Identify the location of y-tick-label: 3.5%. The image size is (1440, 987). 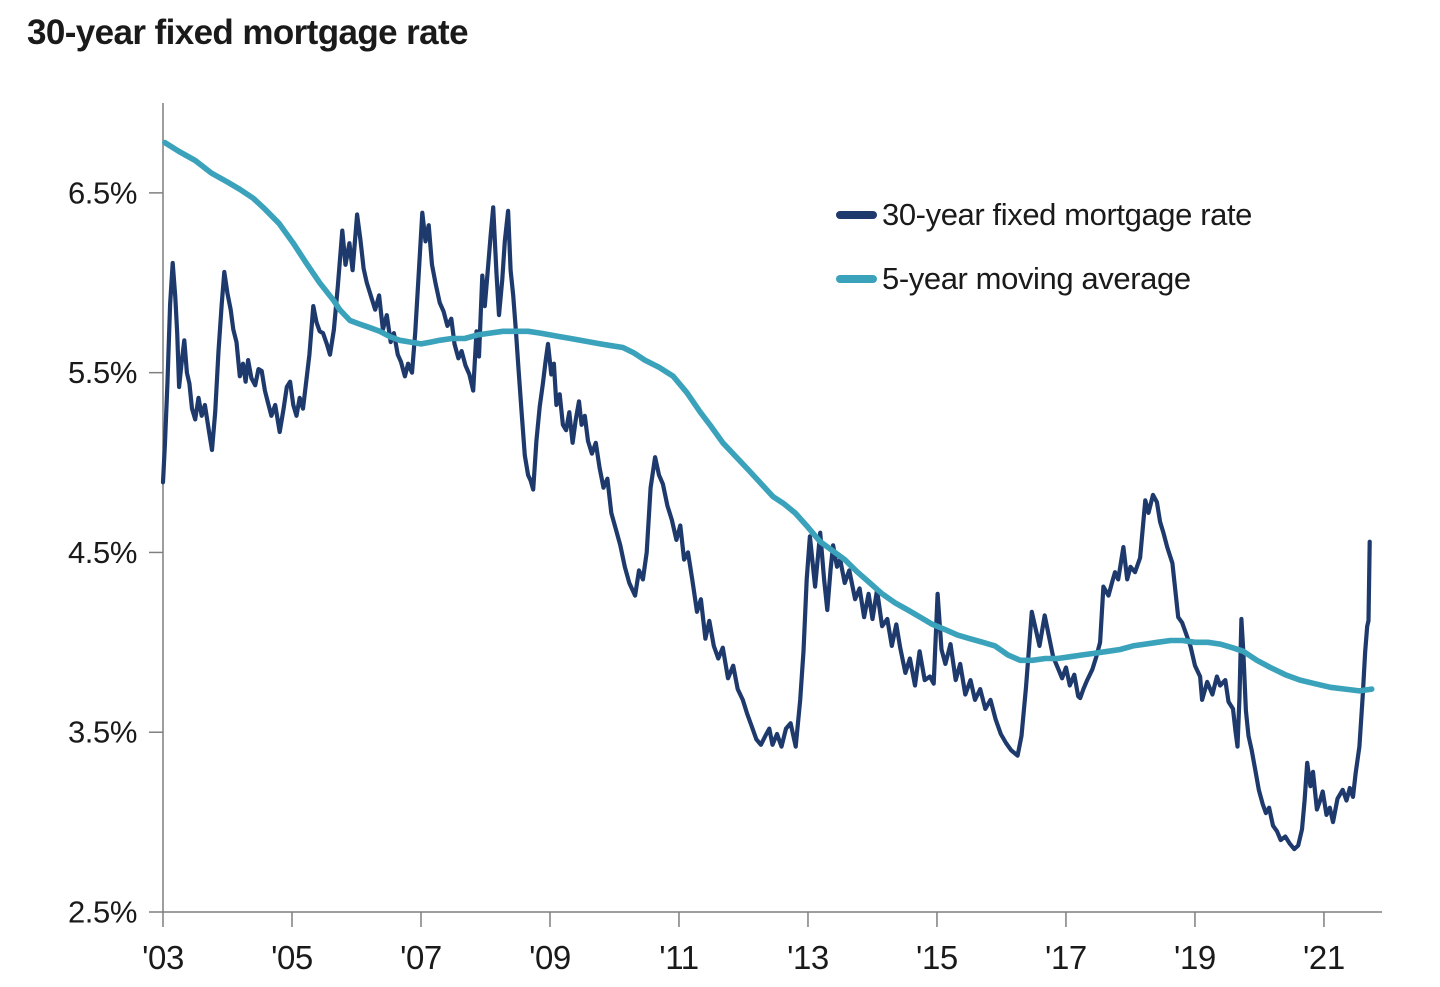
(102, 732).